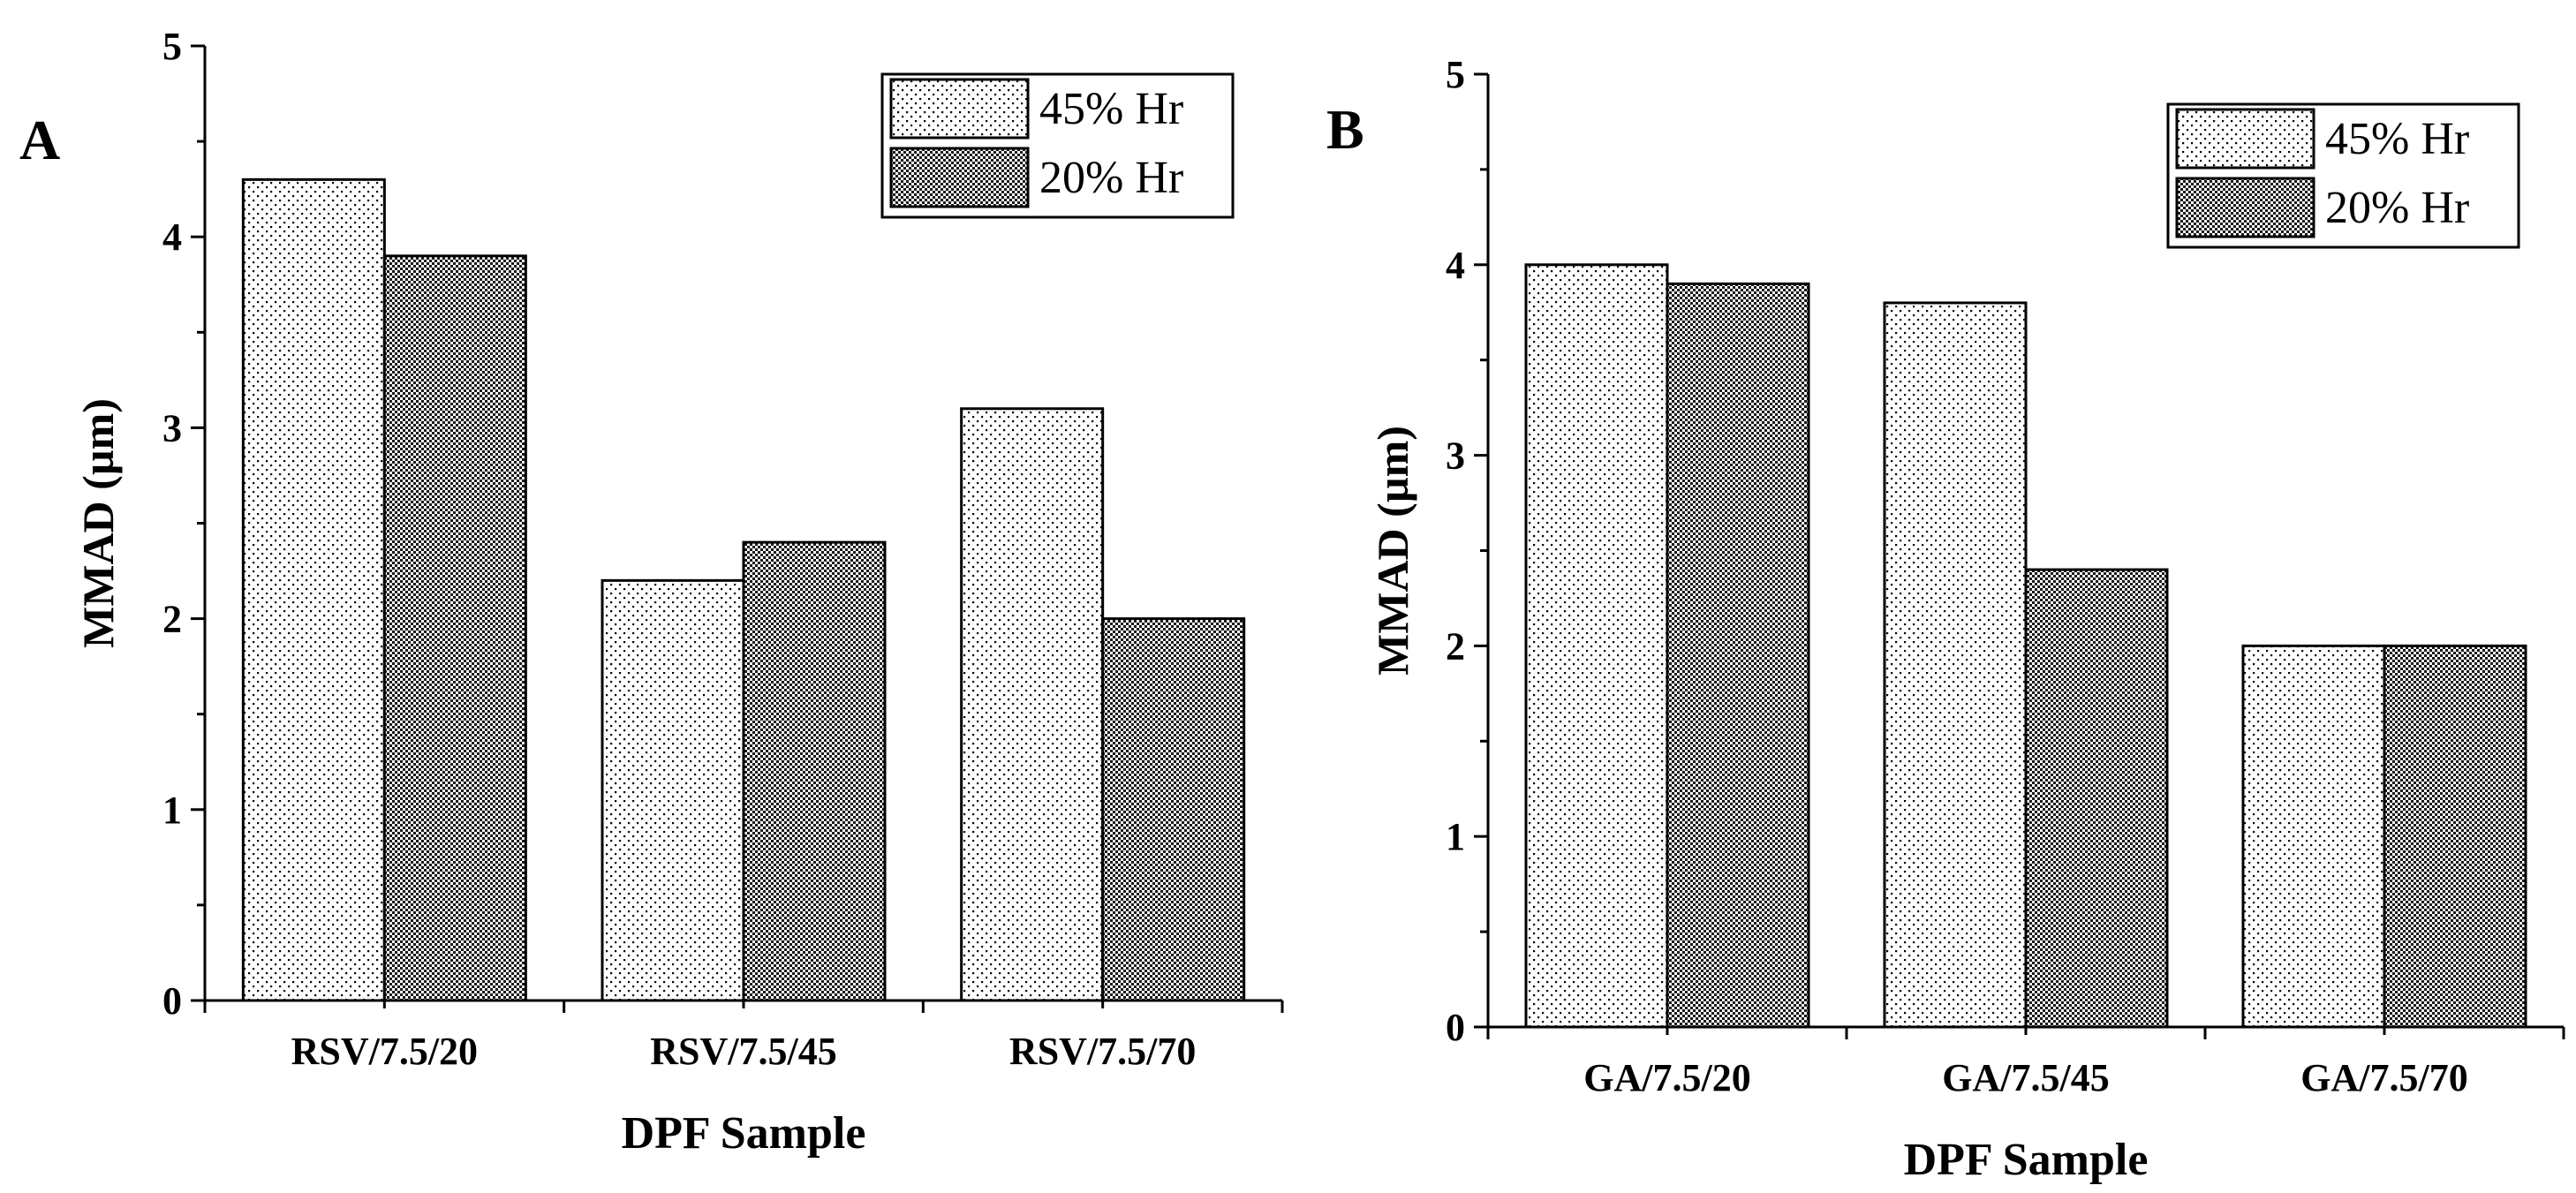 This screenshot has width=2576, height=1193. I want to click on panel-label-a: A, so click(39, 140).